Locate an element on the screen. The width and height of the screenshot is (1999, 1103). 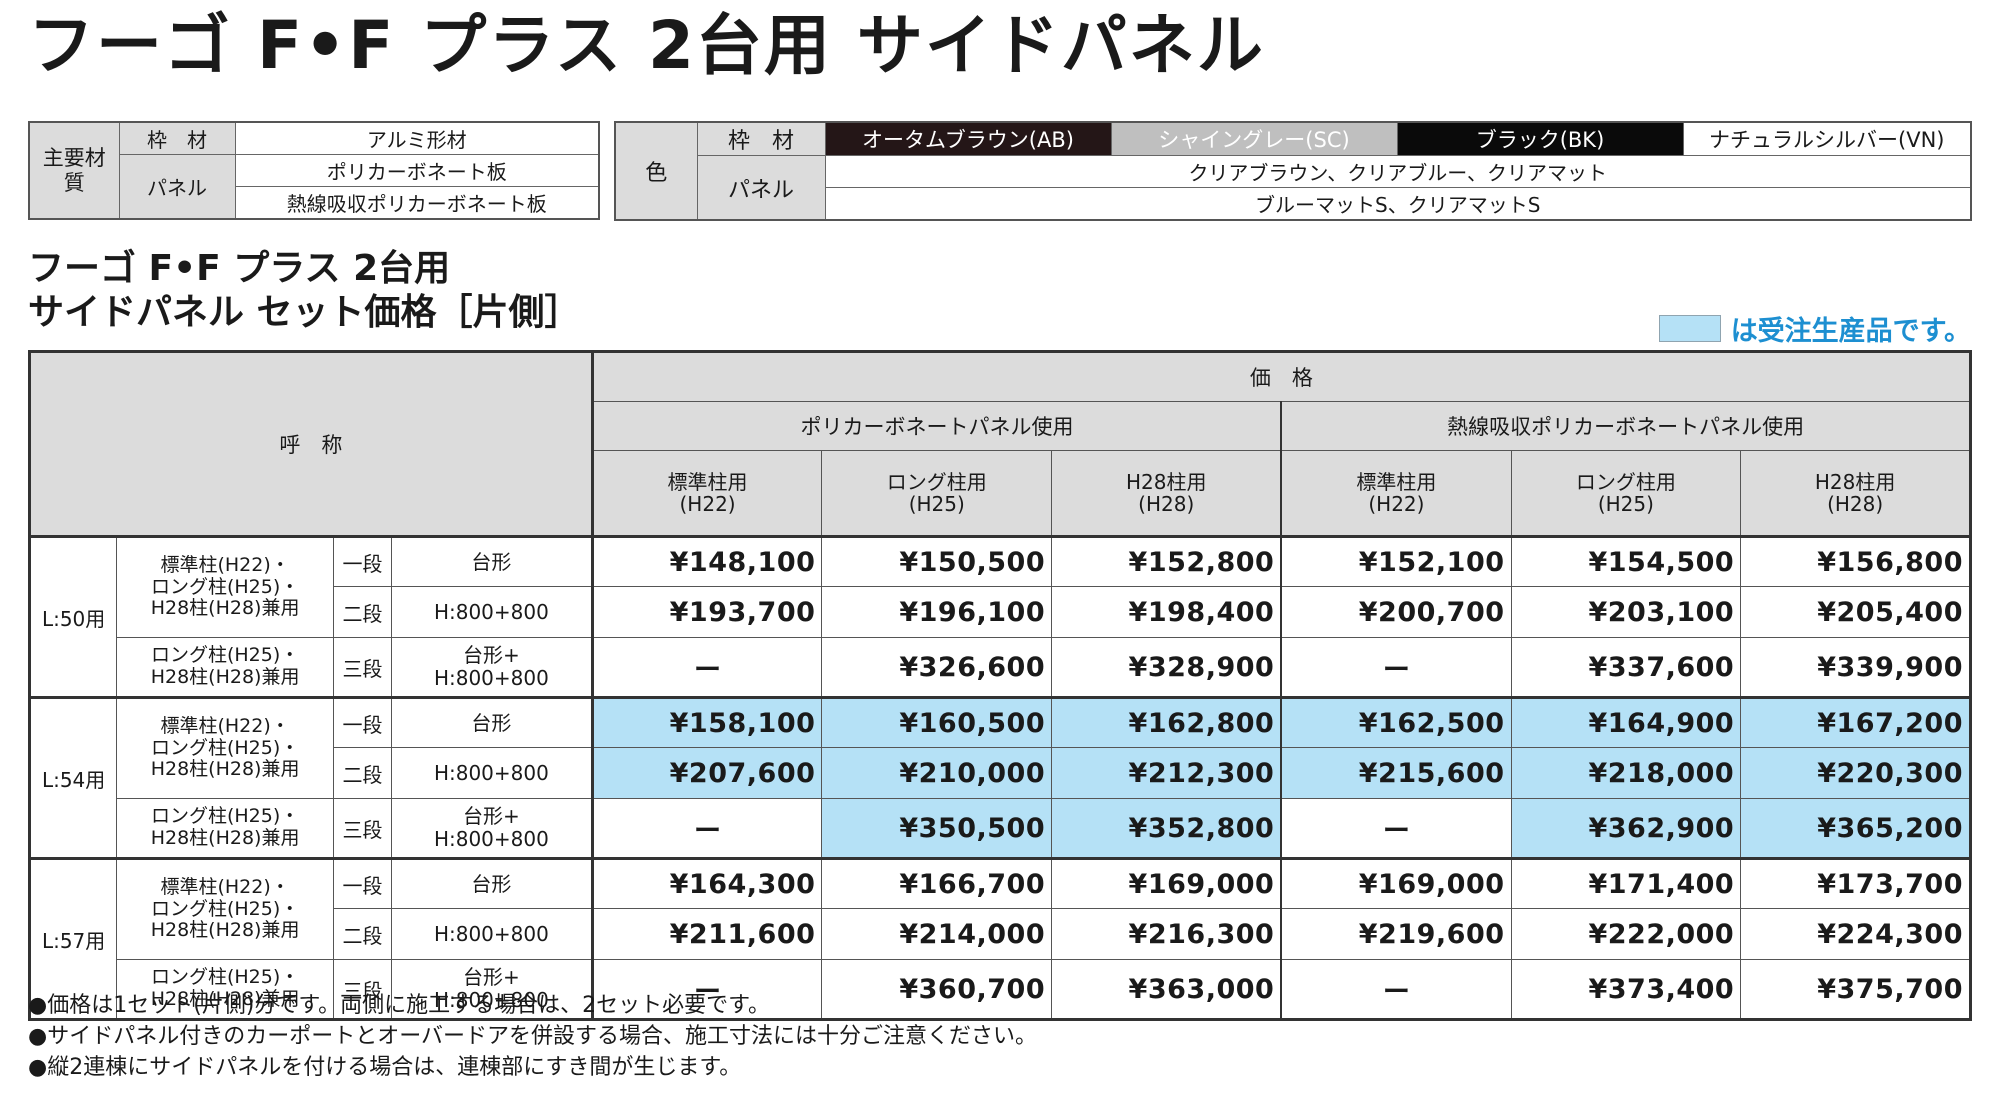
size-label: L:50用 is located at coordinates (73, 616).